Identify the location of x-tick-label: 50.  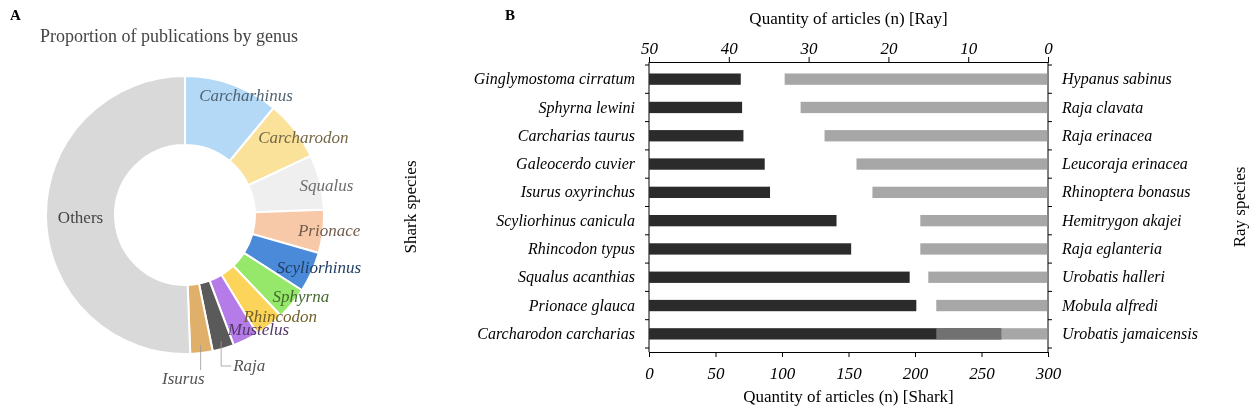
(716, 373).